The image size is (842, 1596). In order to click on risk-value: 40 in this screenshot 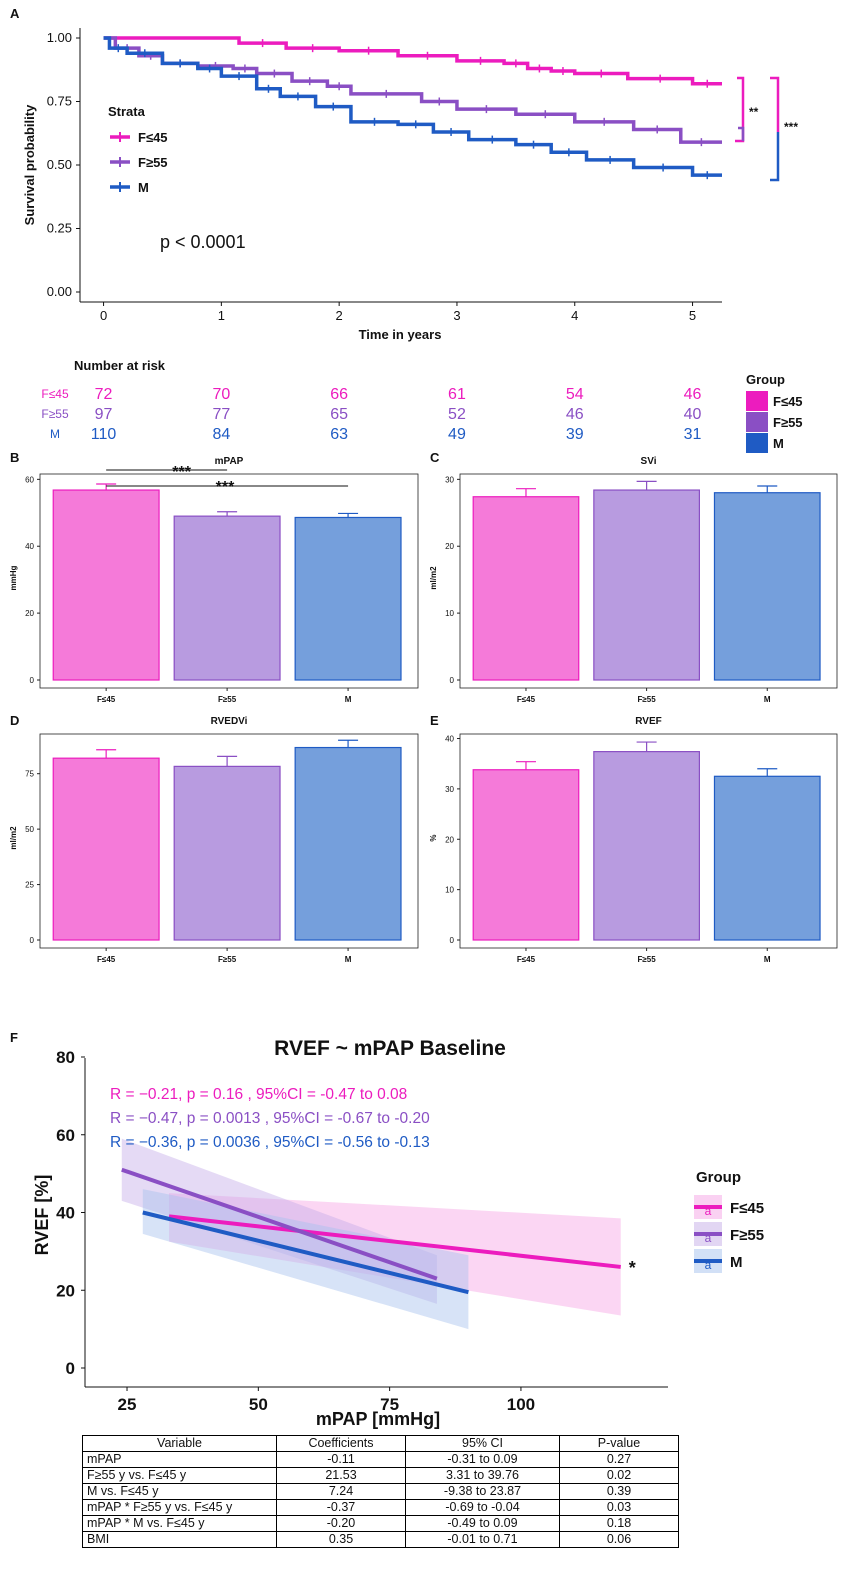, I will do `click(693, 414)`.